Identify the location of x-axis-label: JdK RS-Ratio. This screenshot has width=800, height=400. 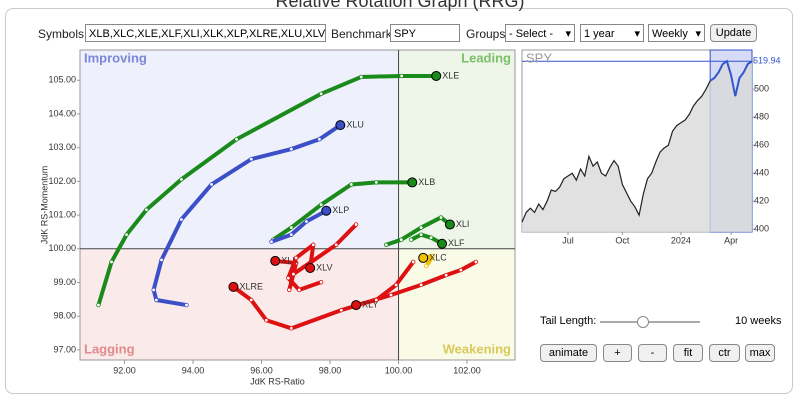
(277, 381).